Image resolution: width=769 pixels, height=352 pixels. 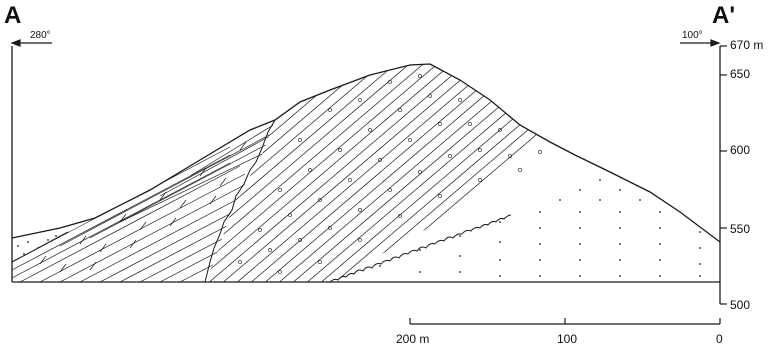 I want to click on elevation-label-550: 550, so click(x=740, y=229).